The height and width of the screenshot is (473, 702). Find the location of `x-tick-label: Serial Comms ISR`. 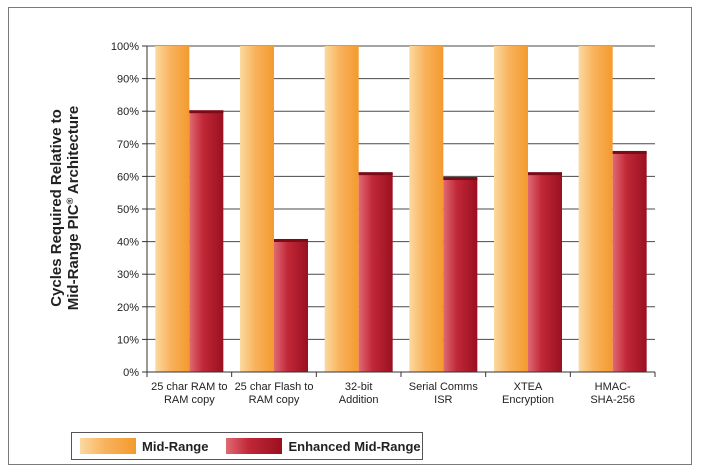

x-tick-label: Serial Comms ISR is located at coordinates (444, 393).